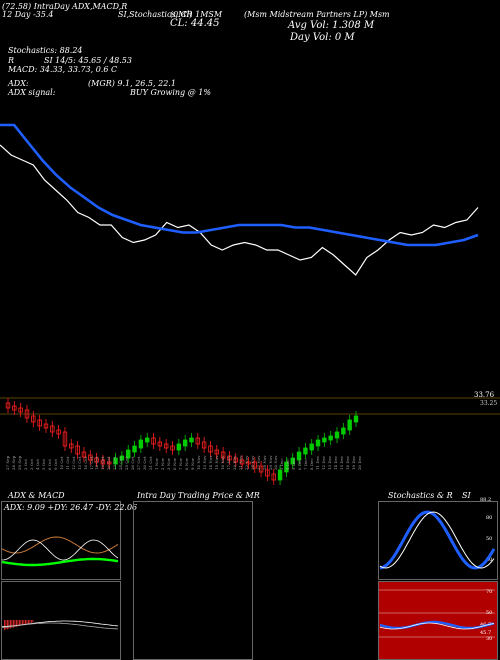  I want to click on adx-signal-label: ADX signal:, so click(32, 92).